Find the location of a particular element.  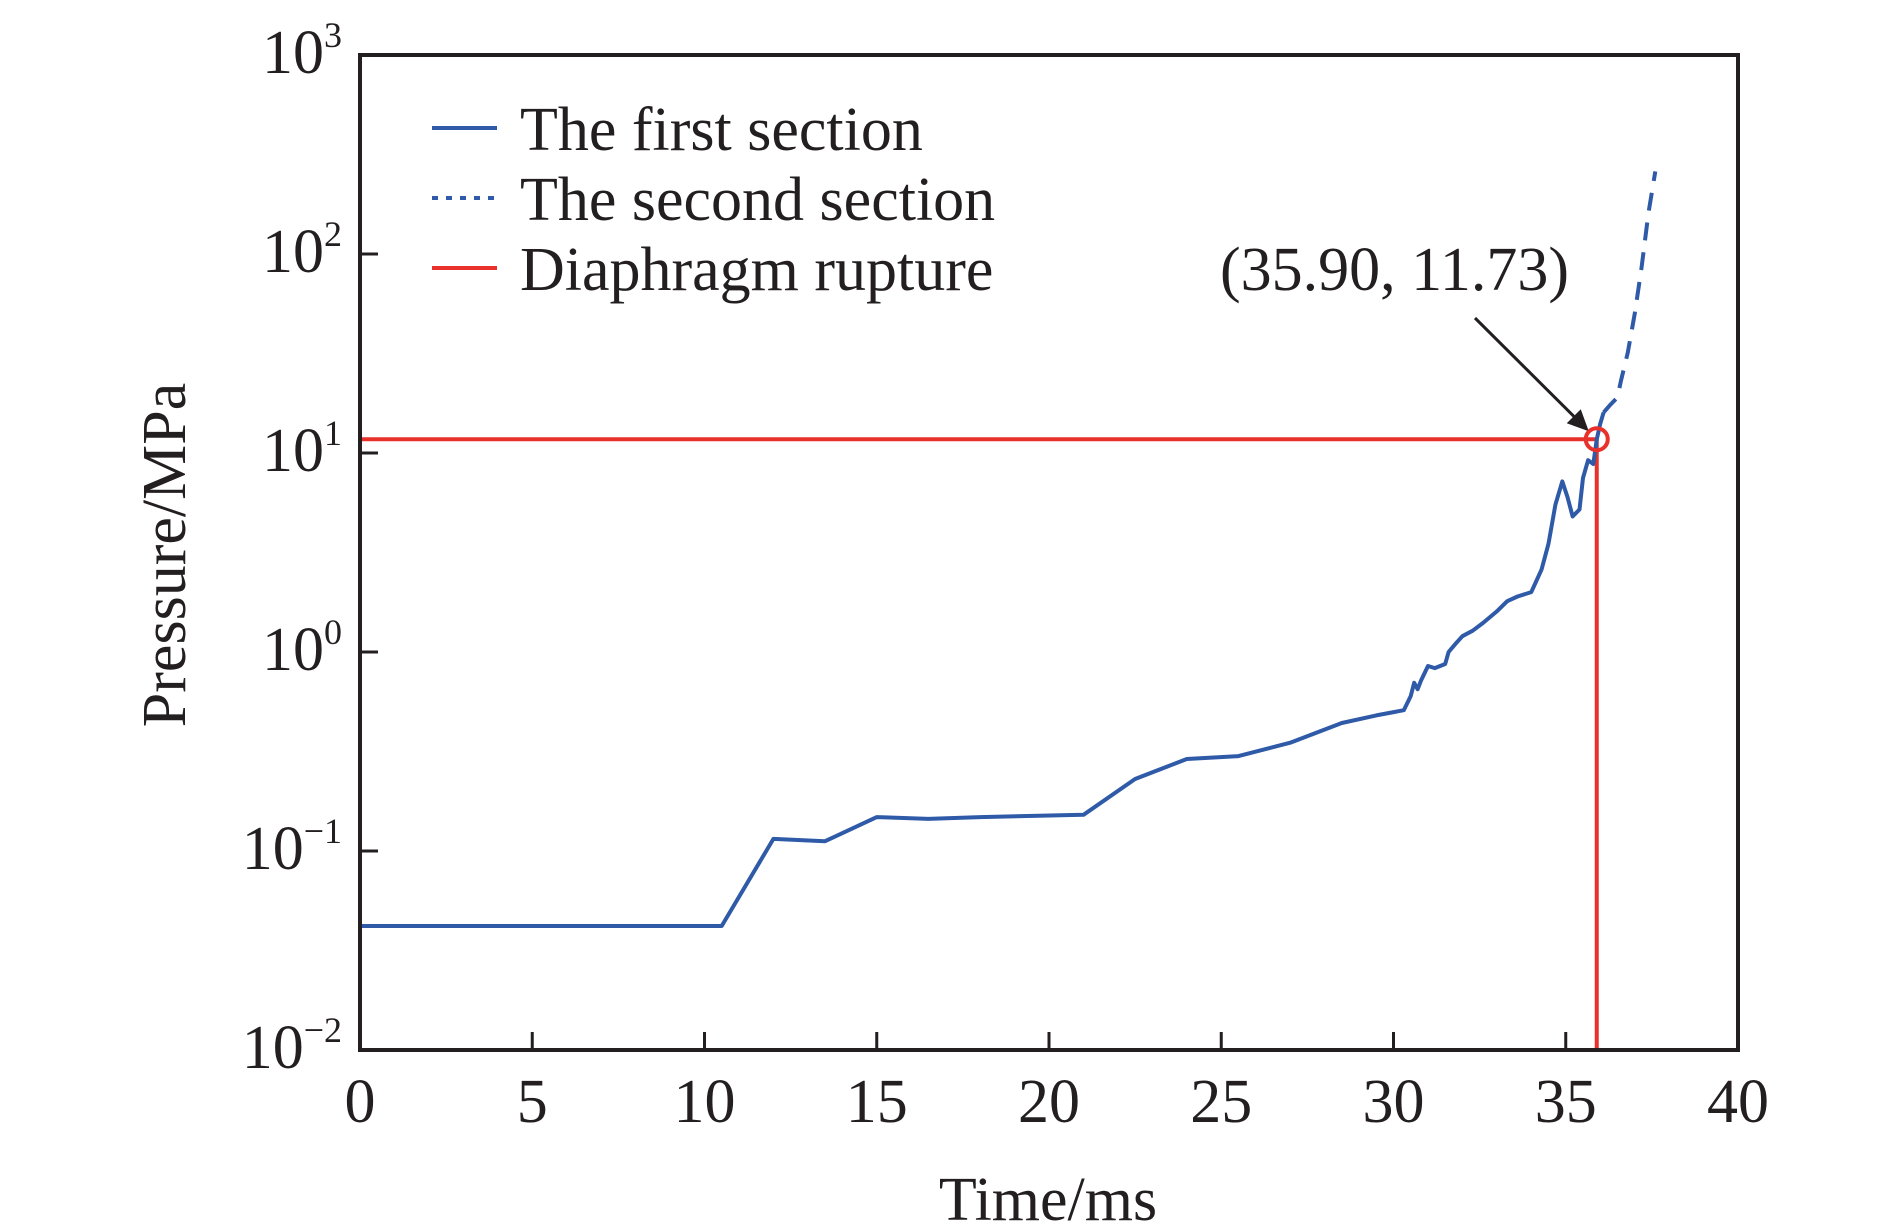

legend-label-first-section: The first section is located at coordinates (721, 130).